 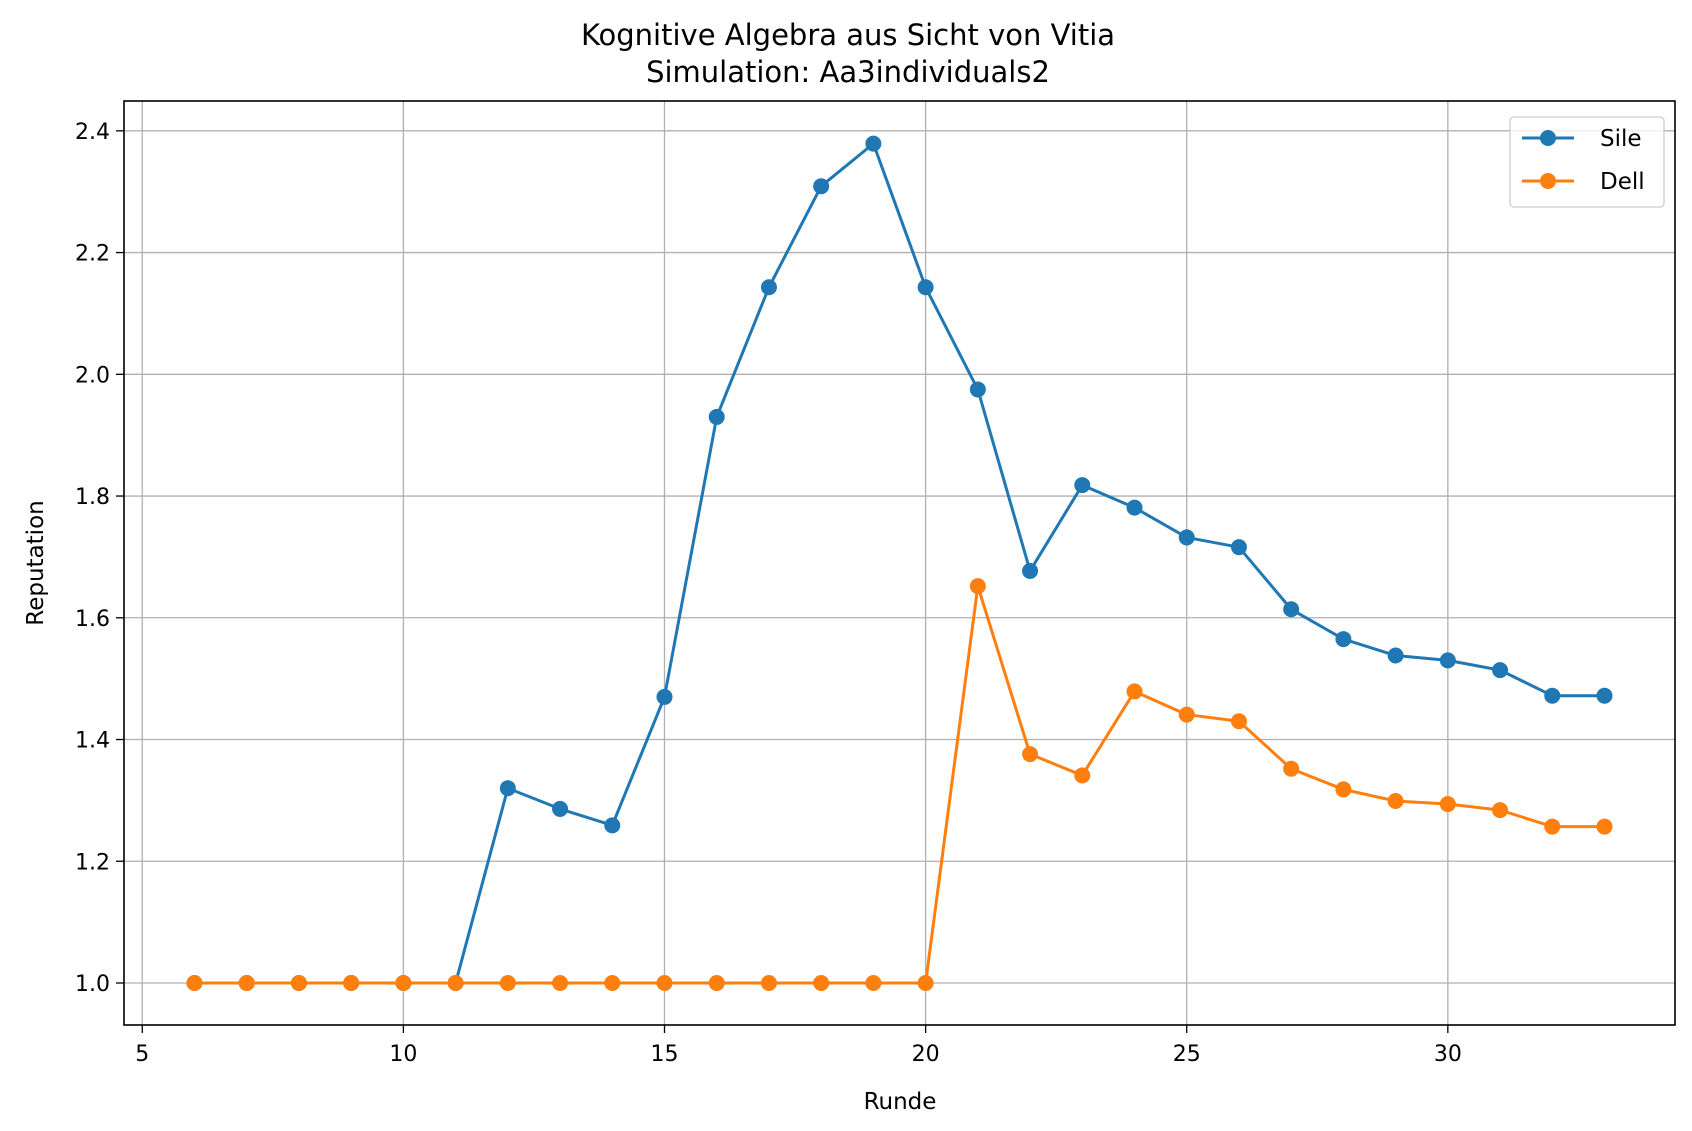 What do you see at coordinates (1621, 139) in the screenshot?
I see `legend-label: Sile` at bounding box center [1621, 139].